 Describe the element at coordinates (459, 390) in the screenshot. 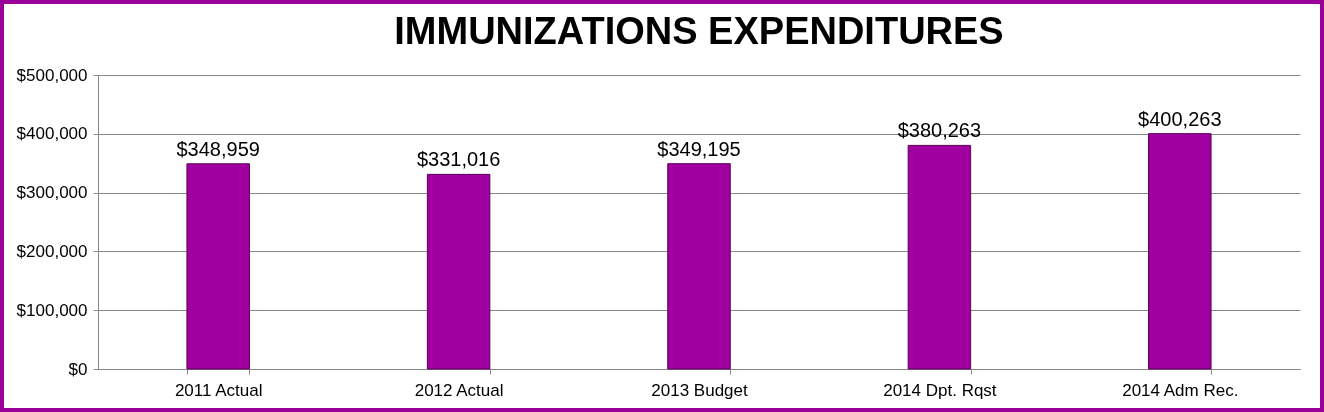

I see `x-tick-label: 2012 Actual` at that location.